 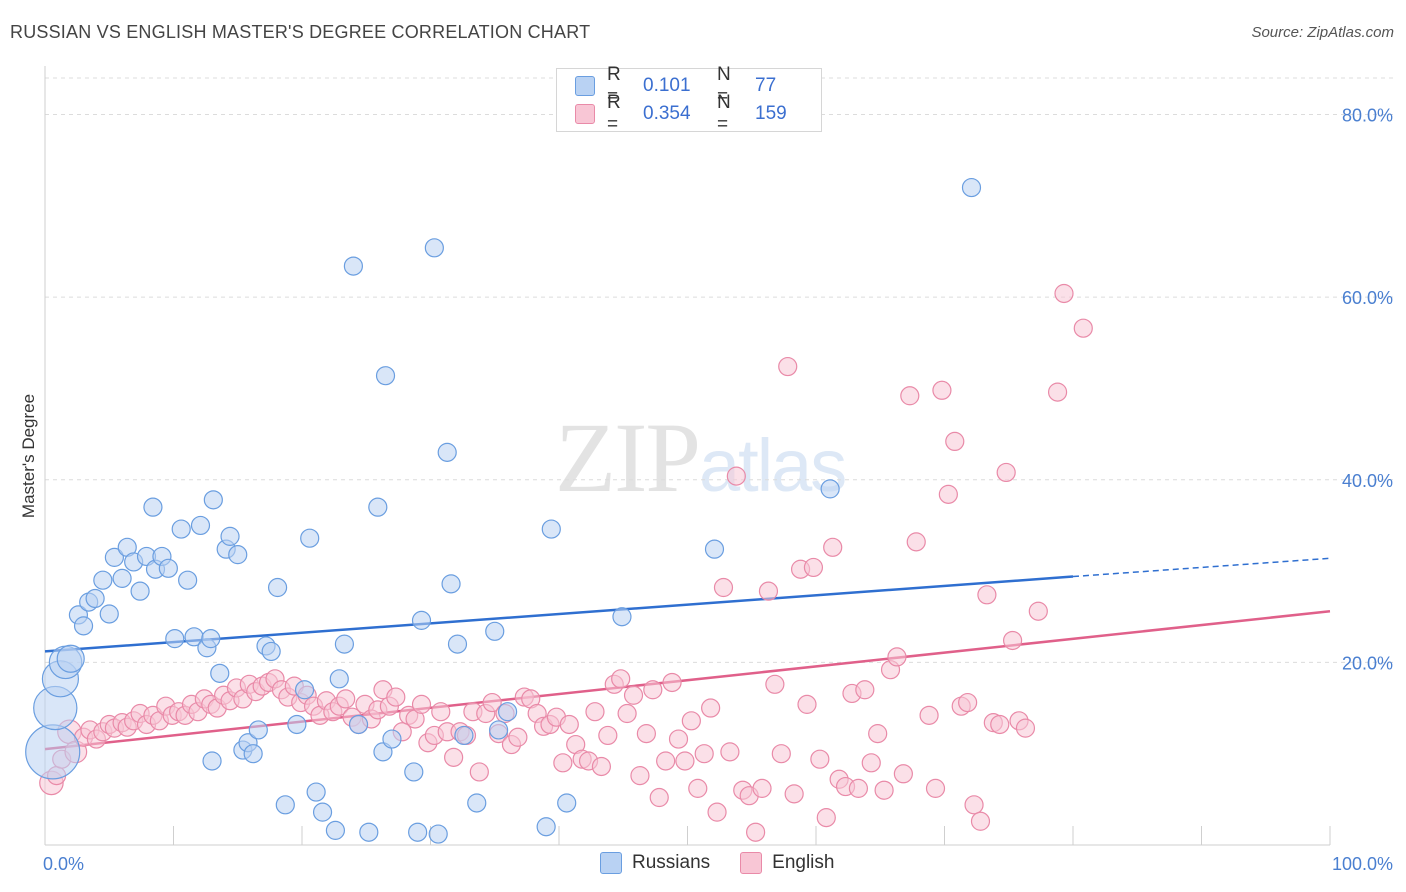 What do you see at coordinates (766, 85) in the screenshot?
I see `legend-n-value: 77` at bounding box center [766, 85].